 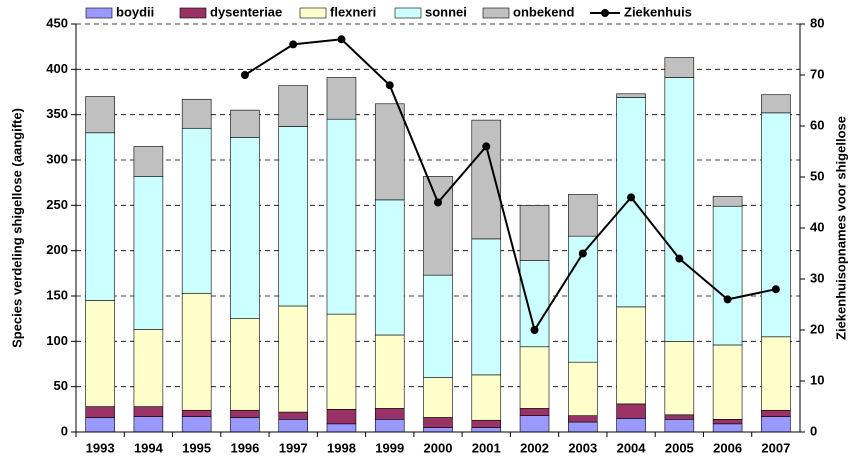 What do you see at coordinates (727, 447) in the screenshot?
I see `x-tick-label: 2006` at bounding box center [727, 447].